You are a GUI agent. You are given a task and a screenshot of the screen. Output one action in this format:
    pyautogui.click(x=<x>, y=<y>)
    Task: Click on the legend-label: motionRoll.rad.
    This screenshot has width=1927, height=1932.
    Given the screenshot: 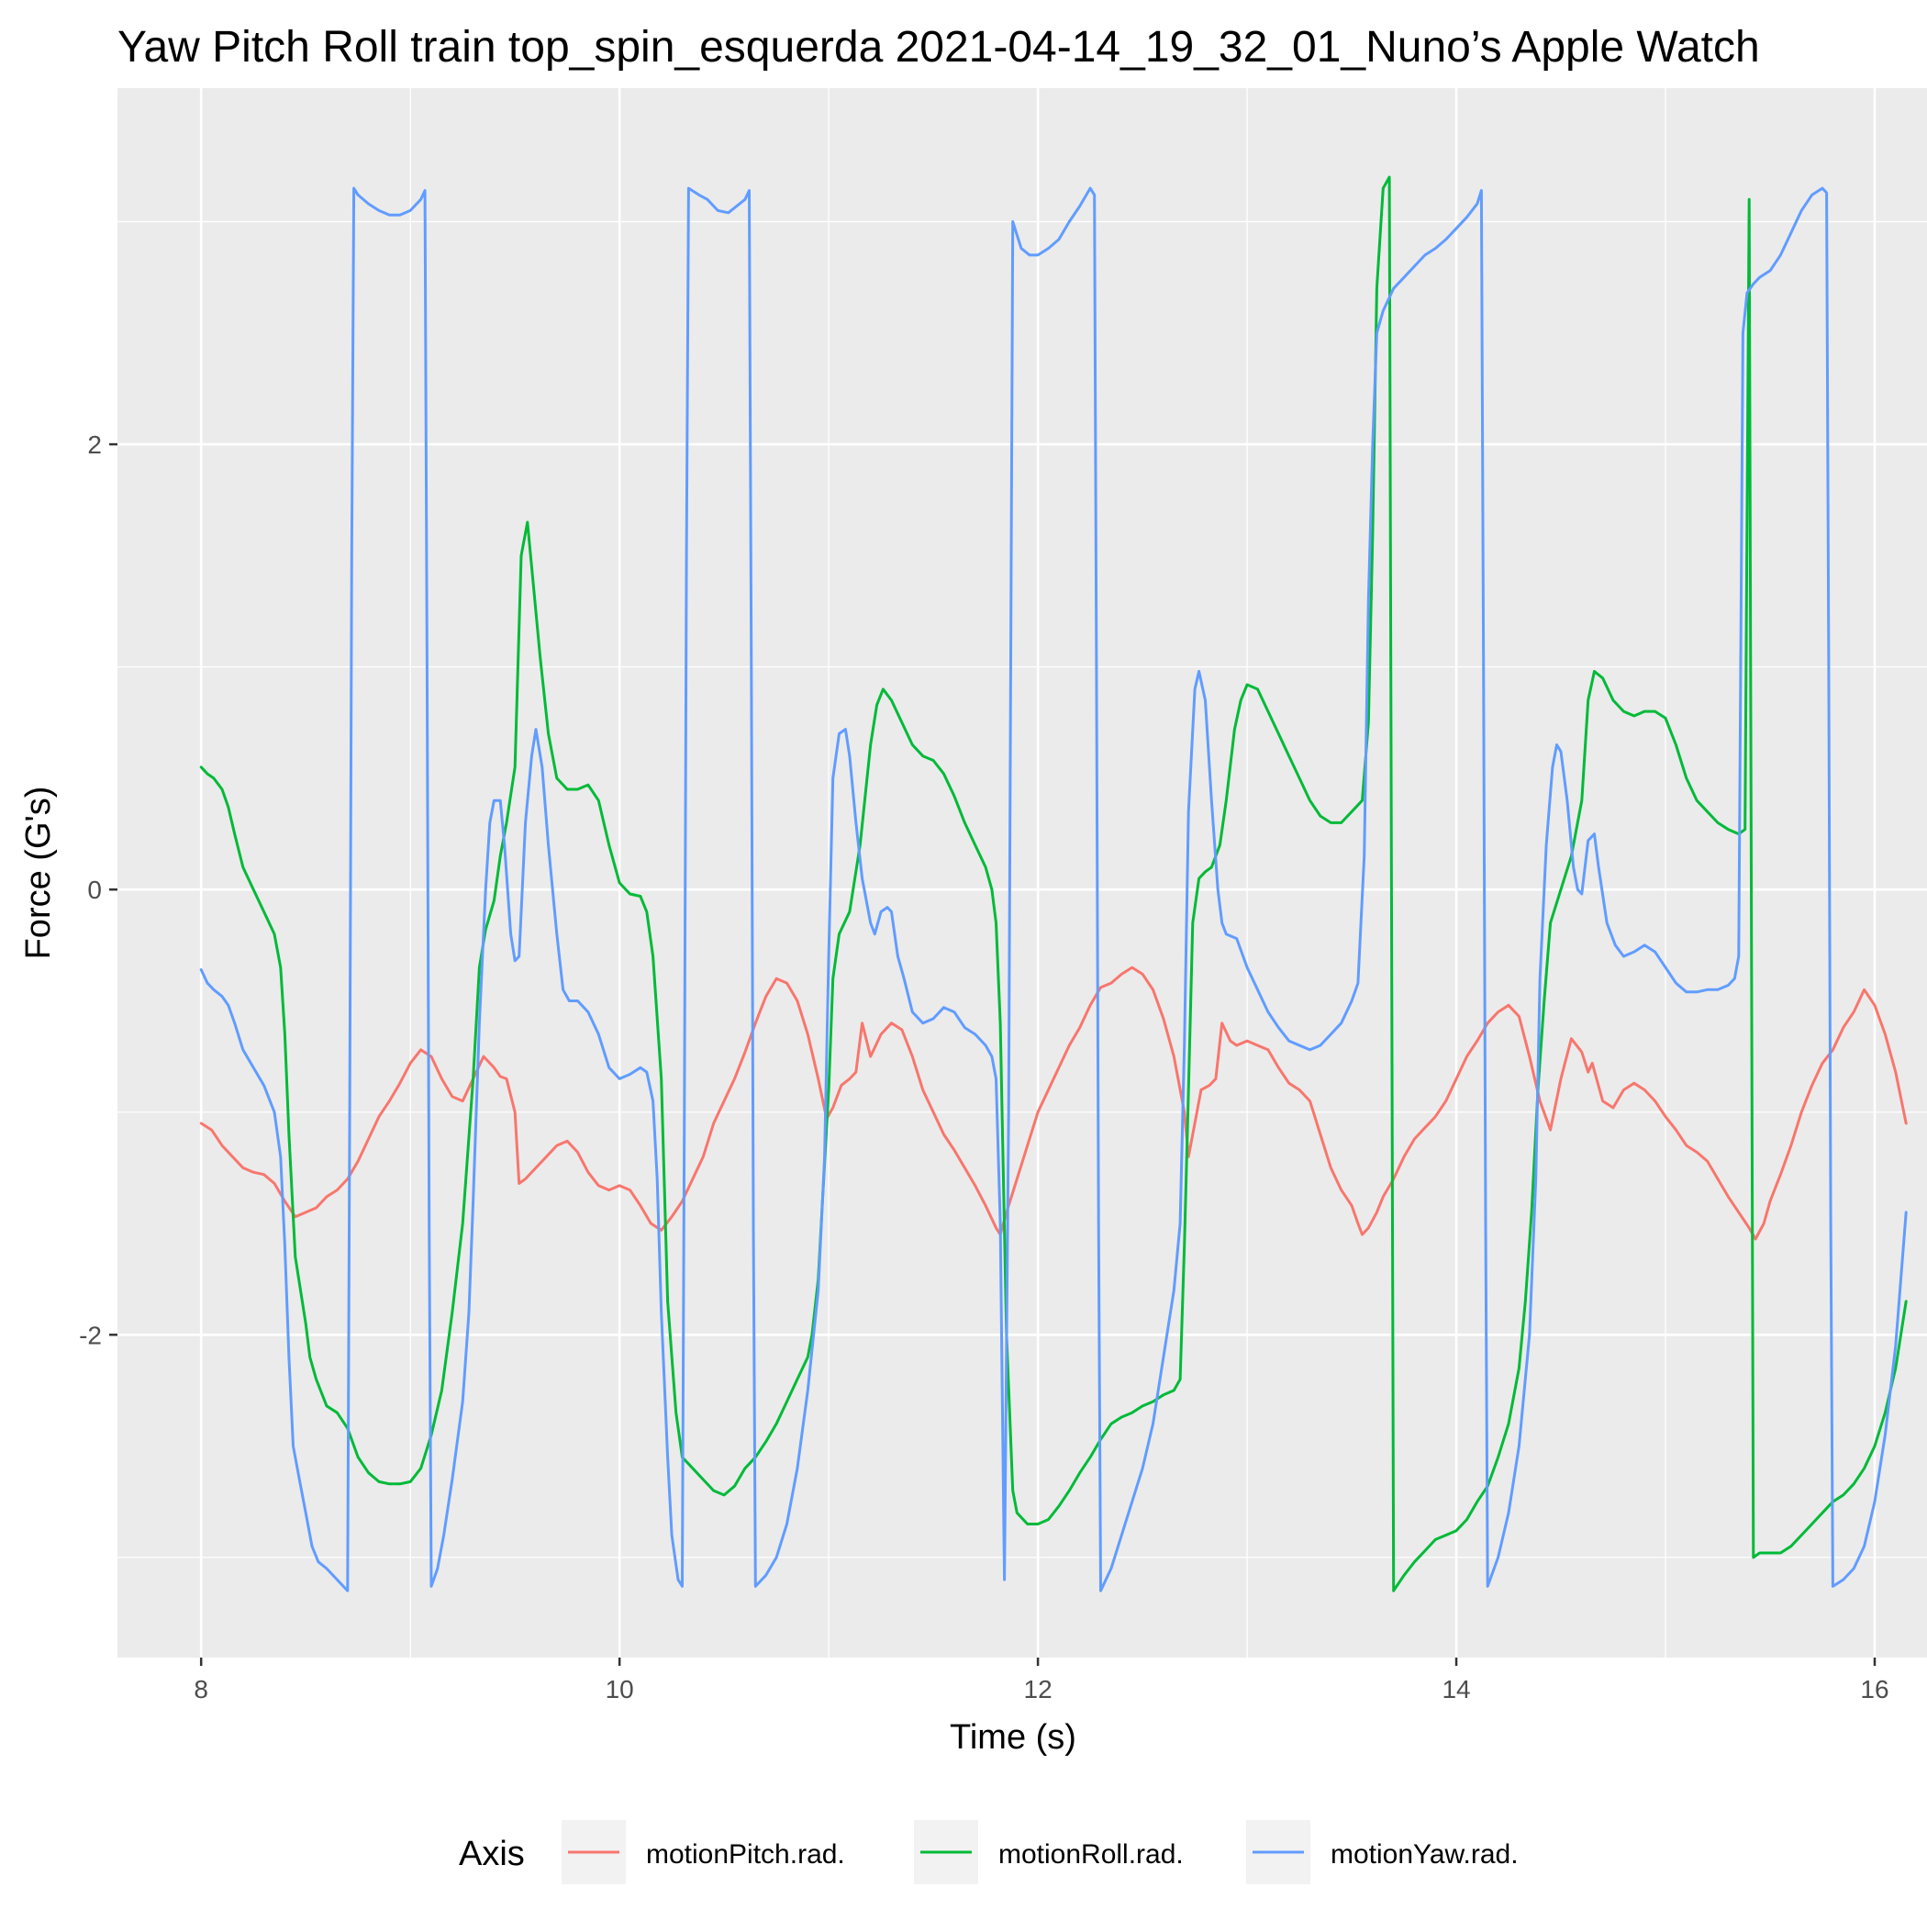 What is the action you would take?
    pyautogui.click(x=1091, y=1854)
    